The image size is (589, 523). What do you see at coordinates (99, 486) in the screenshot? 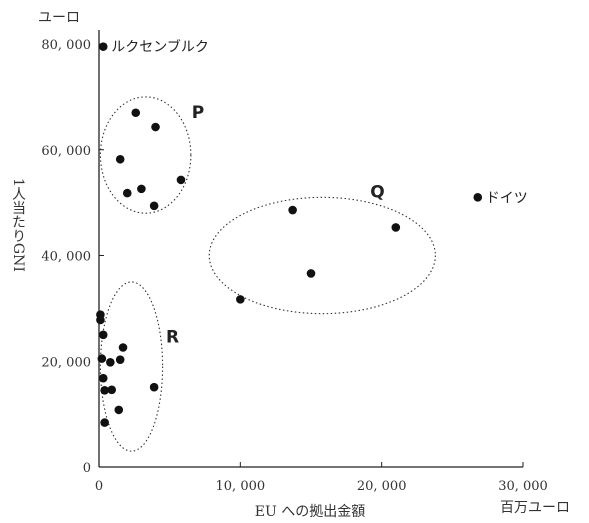
I see `x-tick-label: 0` at bounding box center [99, 486].